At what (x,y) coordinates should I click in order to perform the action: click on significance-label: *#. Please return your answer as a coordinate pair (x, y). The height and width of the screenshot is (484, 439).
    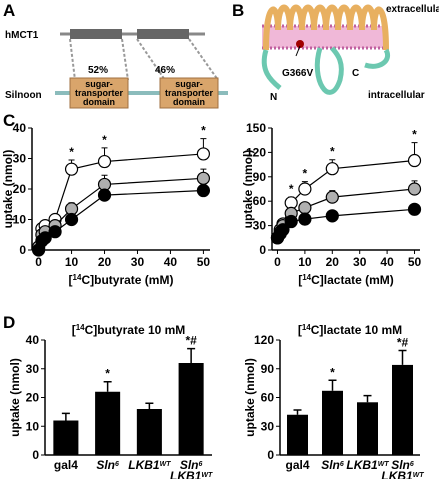
    Looking at the image, I should click on (403, 343).